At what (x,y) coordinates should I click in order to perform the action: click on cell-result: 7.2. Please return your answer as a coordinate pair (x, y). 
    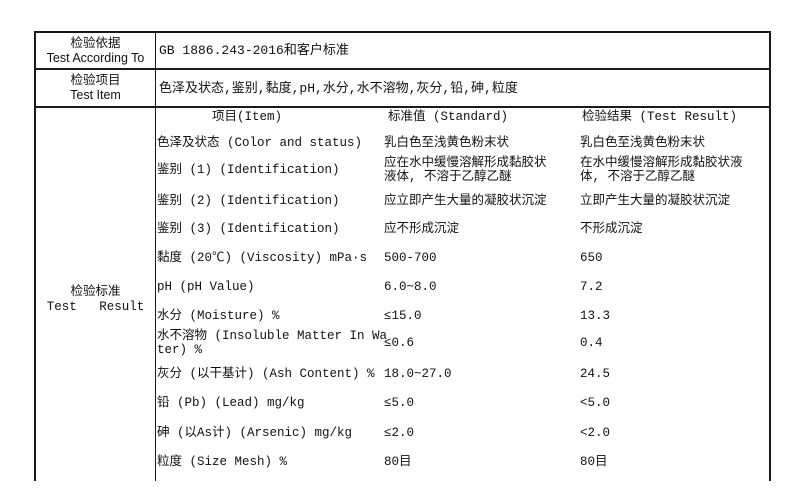
    Looking at the image, I should click on (591, 287).